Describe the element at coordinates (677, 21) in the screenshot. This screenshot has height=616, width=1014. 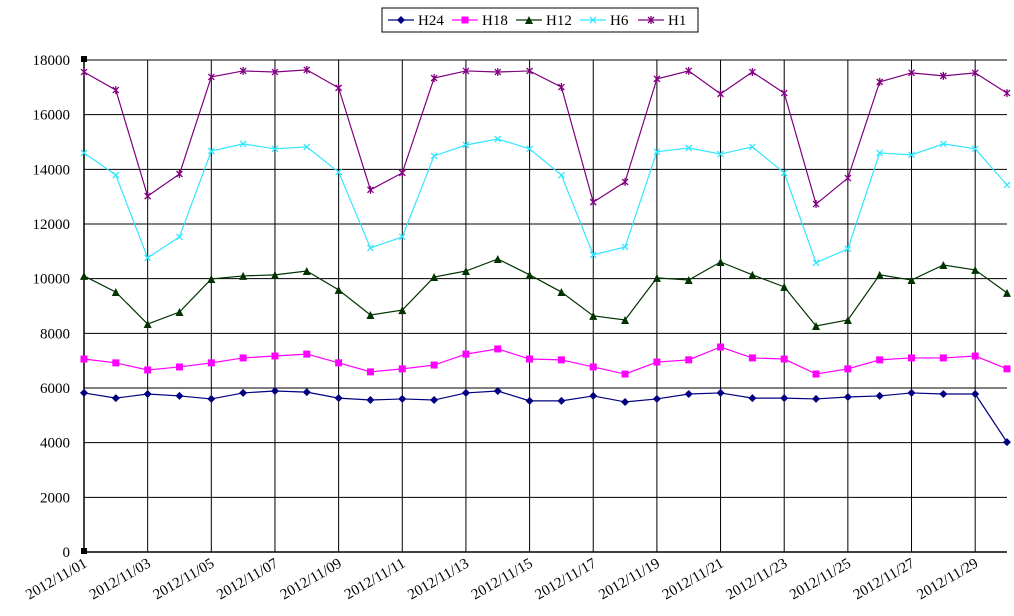
I see `legend-label: H1` at that location.